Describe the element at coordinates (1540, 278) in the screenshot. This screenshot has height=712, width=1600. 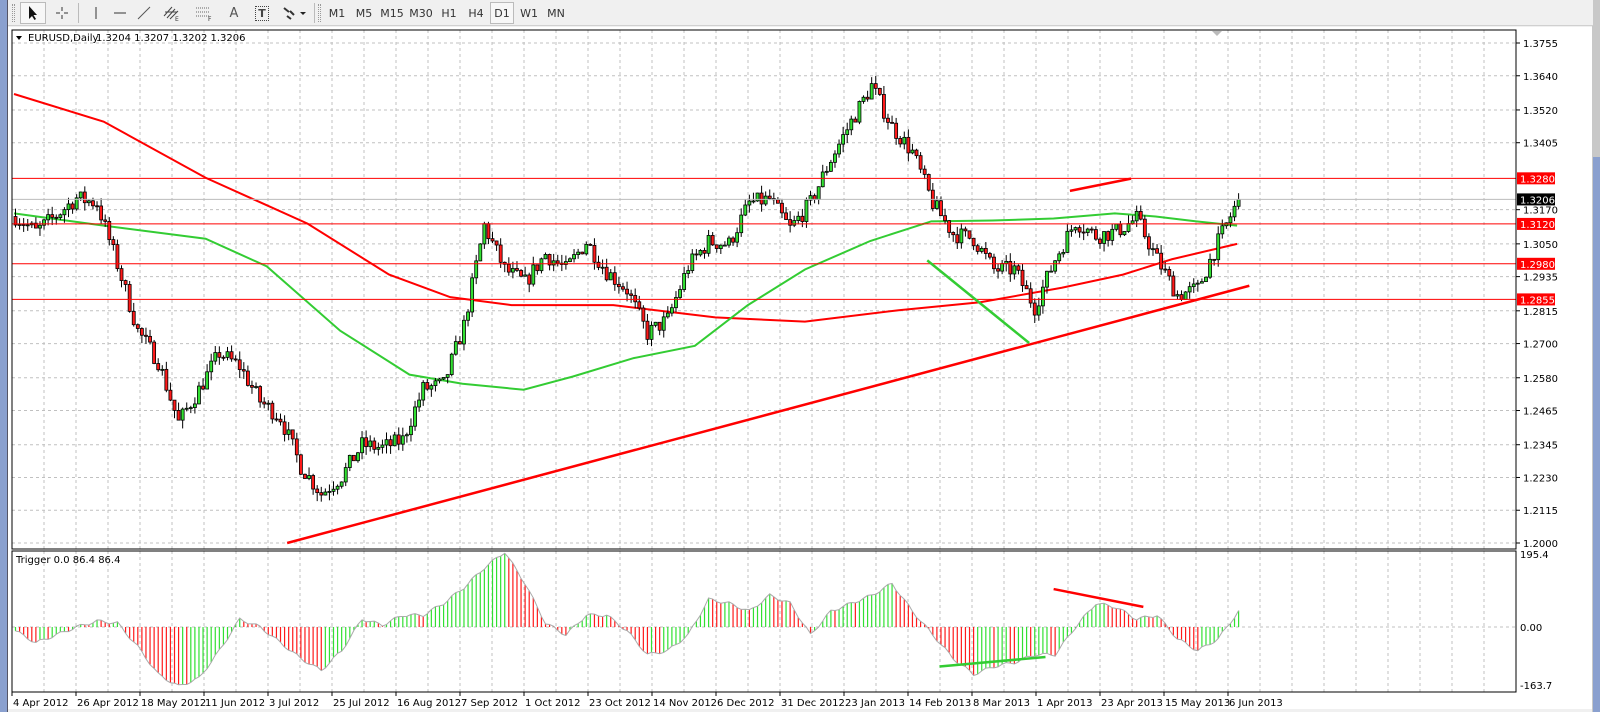
I see `price-tick-label: 1.2935` at that location.